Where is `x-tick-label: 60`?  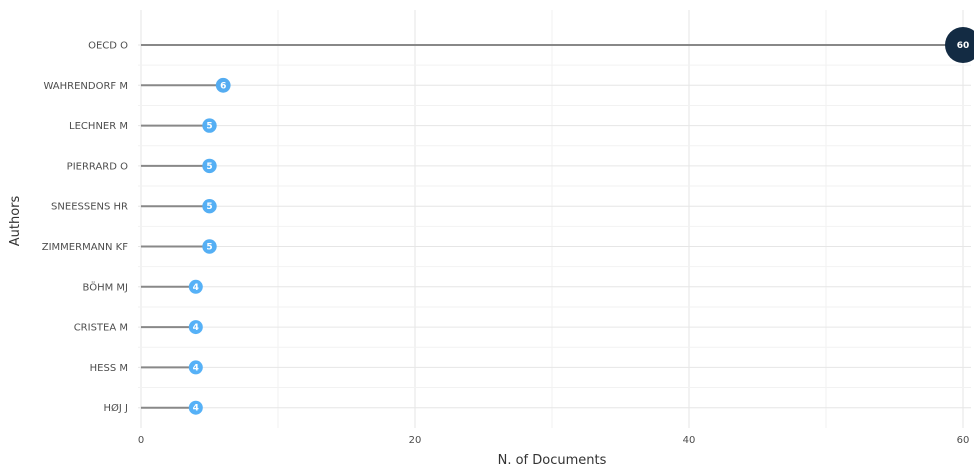
x-tick-label: 60 is located at coordinates (963, 440).